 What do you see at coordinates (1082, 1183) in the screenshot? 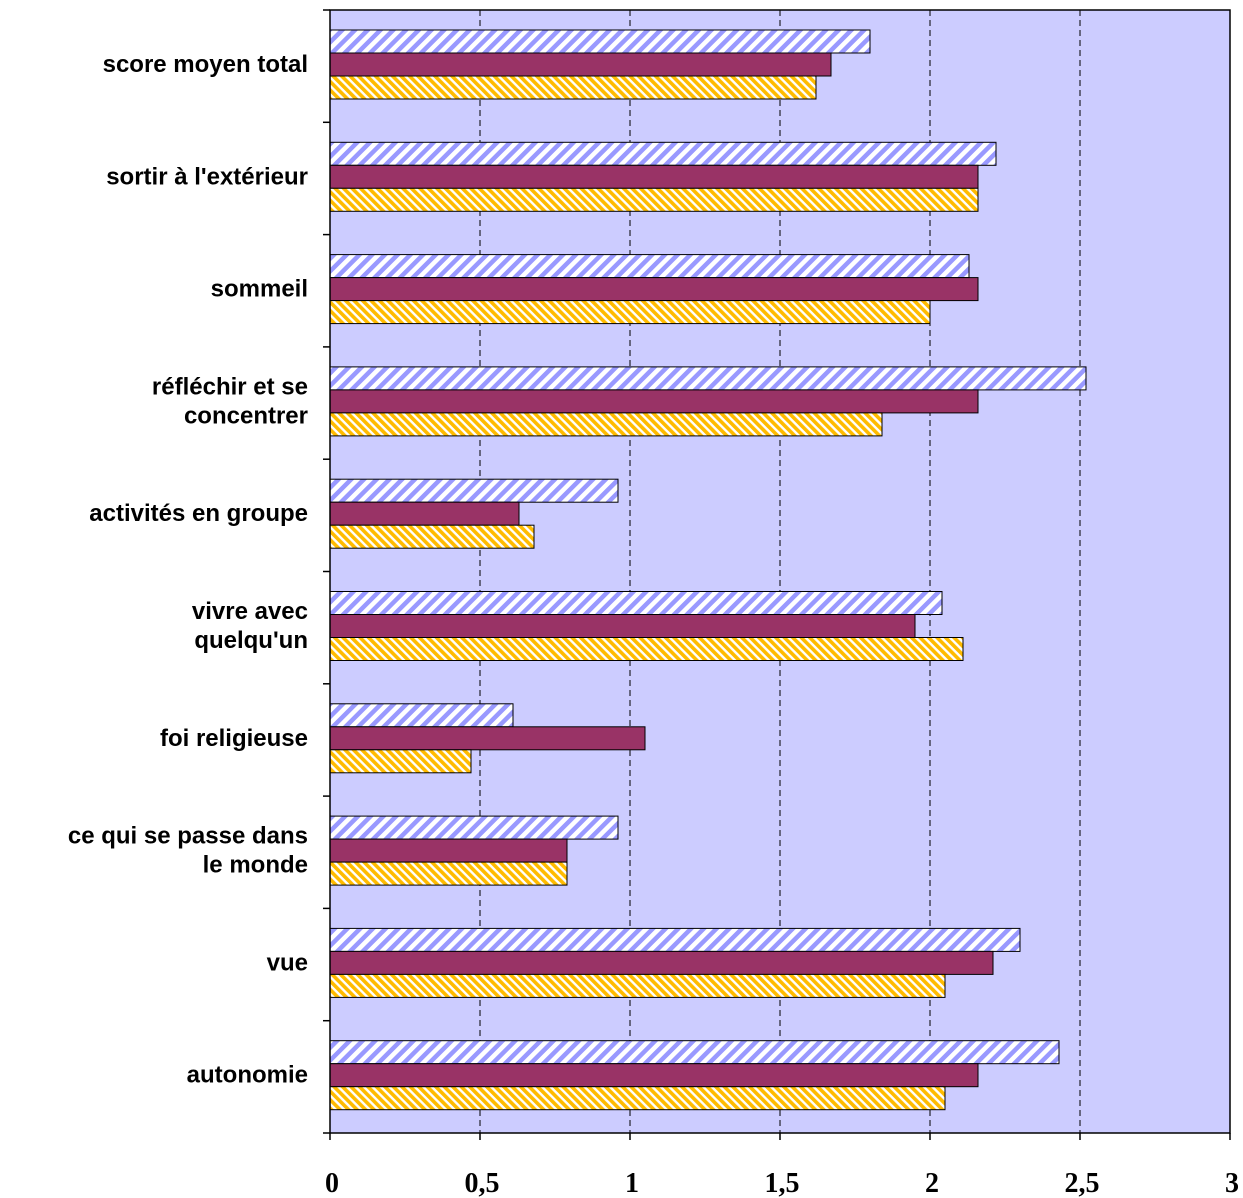
I see `x-tick-label-5: 2,5` at bounding box center [1082, 1183].